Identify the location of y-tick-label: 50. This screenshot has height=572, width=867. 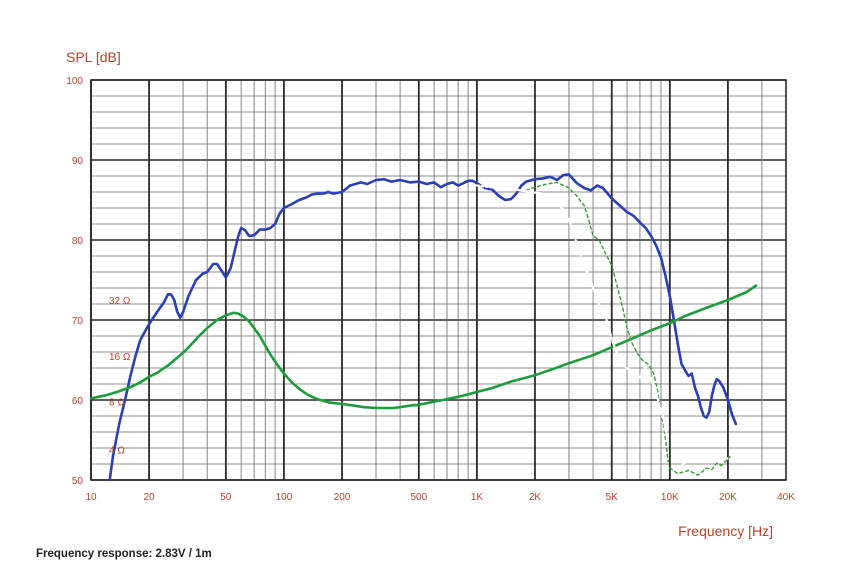
(78, 481).